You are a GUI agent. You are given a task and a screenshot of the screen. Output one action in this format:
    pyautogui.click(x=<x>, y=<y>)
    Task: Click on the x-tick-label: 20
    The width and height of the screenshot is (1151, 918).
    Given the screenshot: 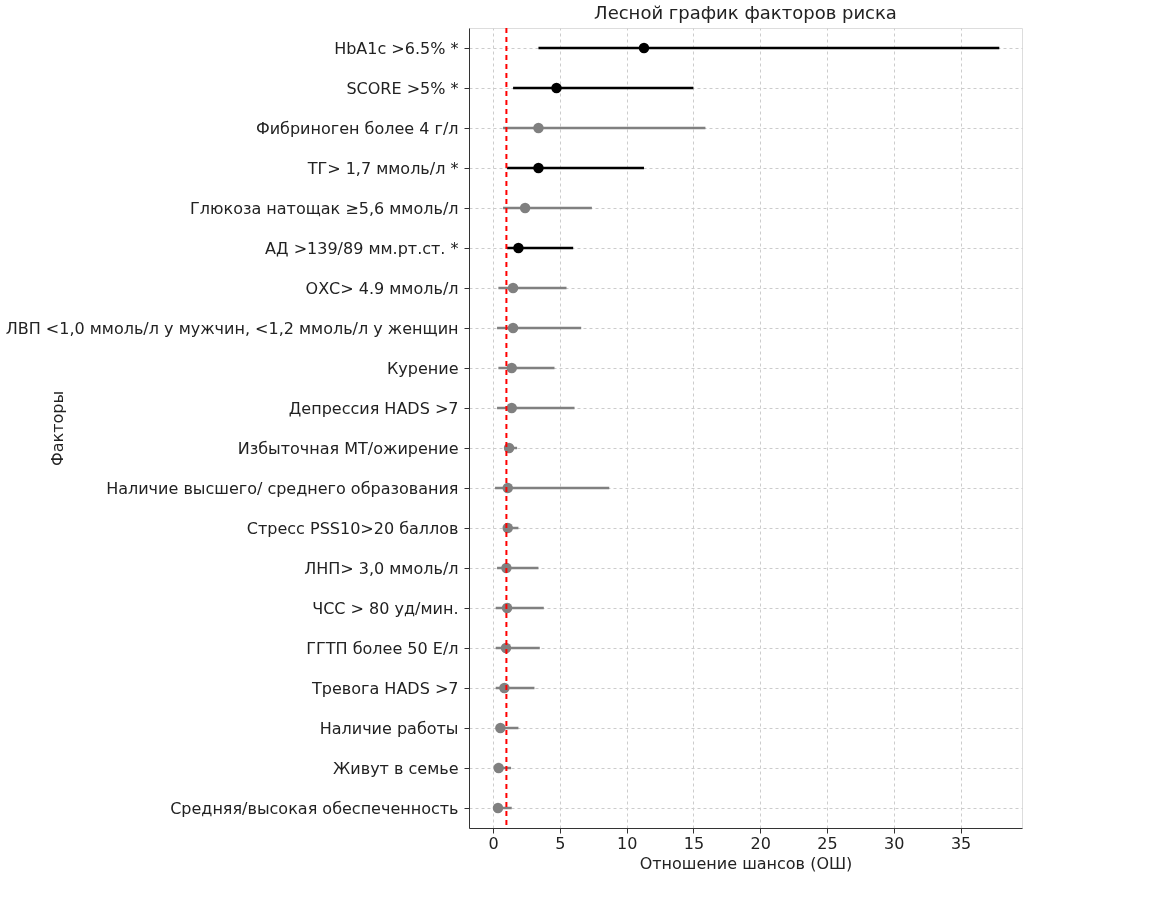 What is the action you would take?
    pyautogui.click(x=760, y=843)
    